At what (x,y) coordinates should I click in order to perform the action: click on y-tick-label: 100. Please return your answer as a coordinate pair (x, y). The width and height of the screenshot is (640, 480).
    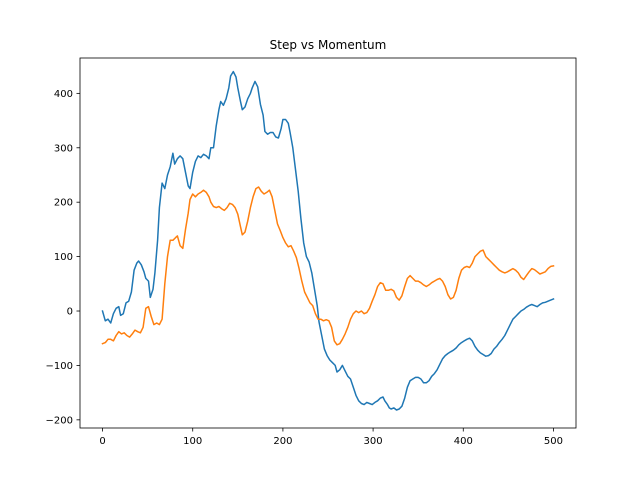
    Looking at the image, I should click on (63, 257).